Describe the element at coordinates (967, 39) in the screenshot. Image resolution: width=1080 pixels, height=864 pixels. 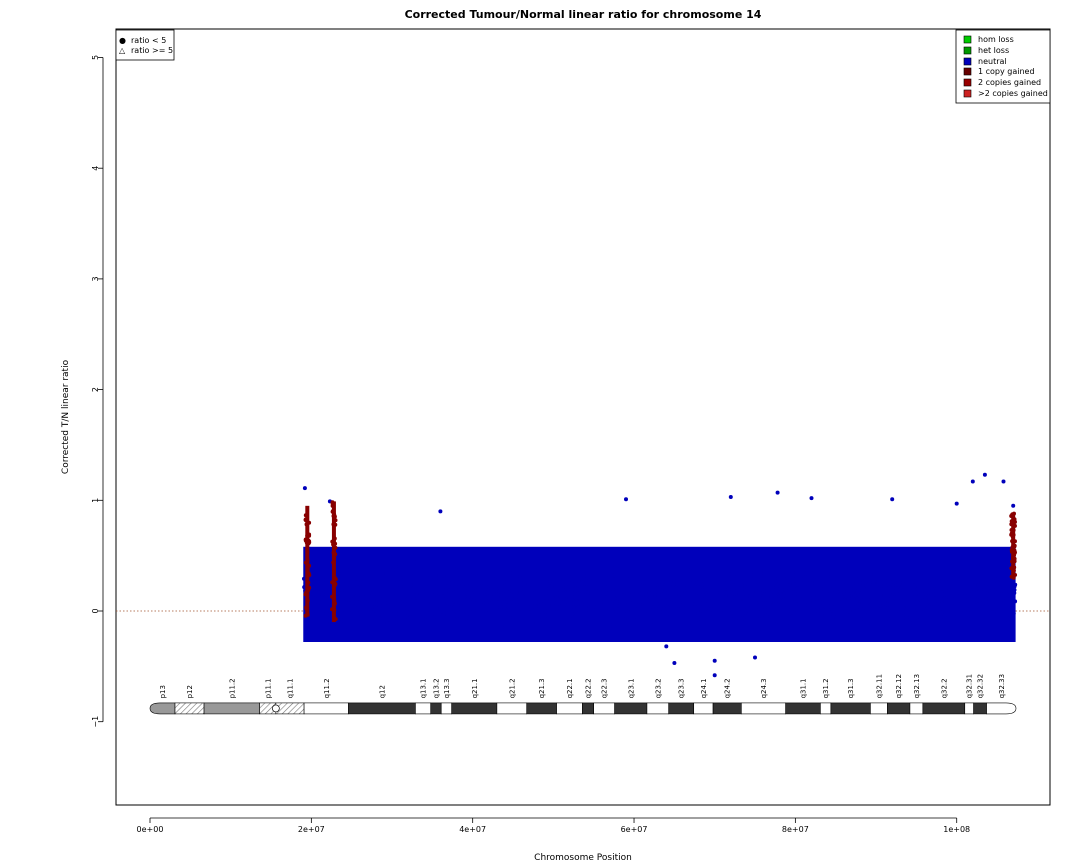
I see `legend-swatch-hom-loss` at that location.